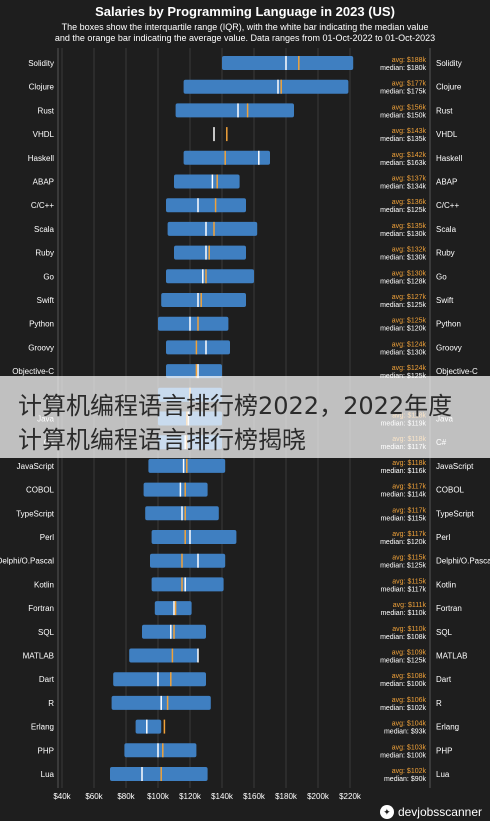 The image size is (490, 821). What do you see at coordinates (409, 771) in the screenshot?
I see `average-value-label: avg: $102k` at bounding box center [409, 771].